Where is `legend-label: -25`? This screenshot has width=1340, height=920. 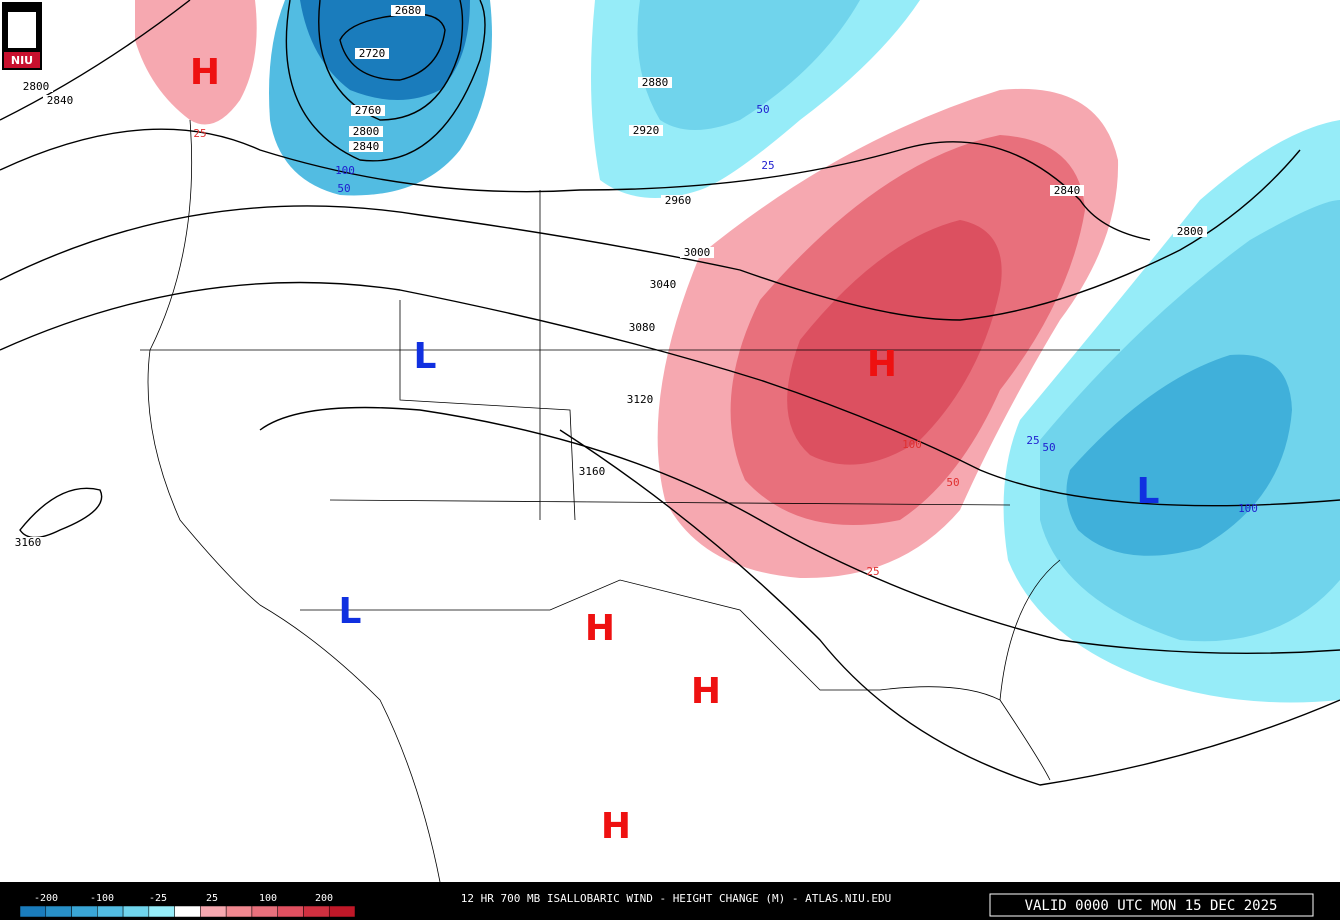 legend-label: -25 is located at coordinates (158, 898).